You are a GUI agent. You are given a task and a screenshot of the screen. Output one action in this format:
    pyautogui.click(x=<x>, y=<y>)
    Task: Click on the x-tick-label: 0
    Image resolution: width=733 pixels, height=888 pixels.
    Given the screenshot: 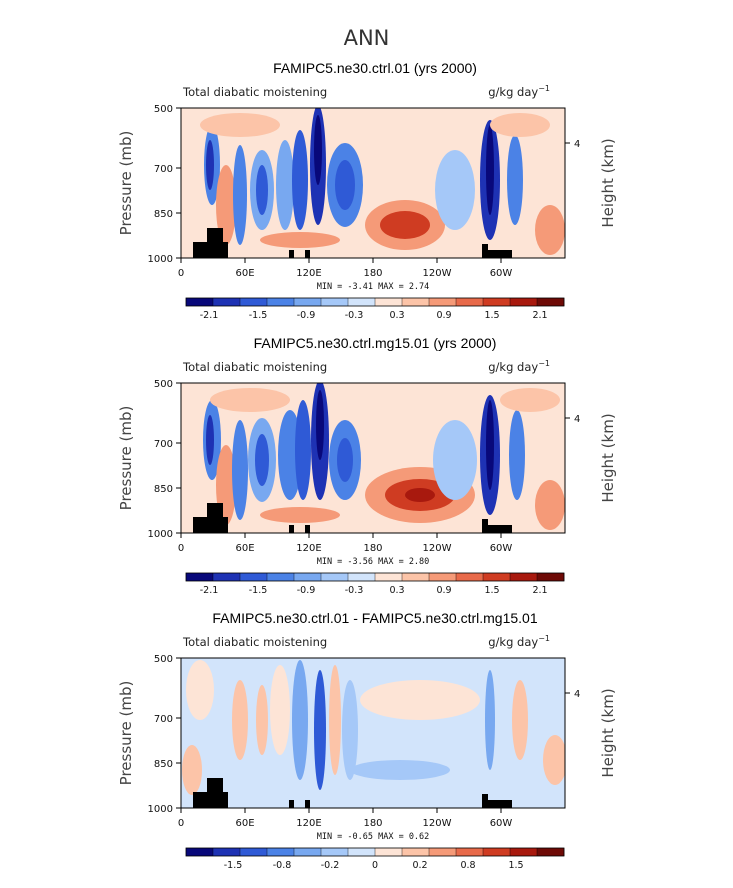 What is the action you would take?
    pyautogui.click(x=181, y=823)
    